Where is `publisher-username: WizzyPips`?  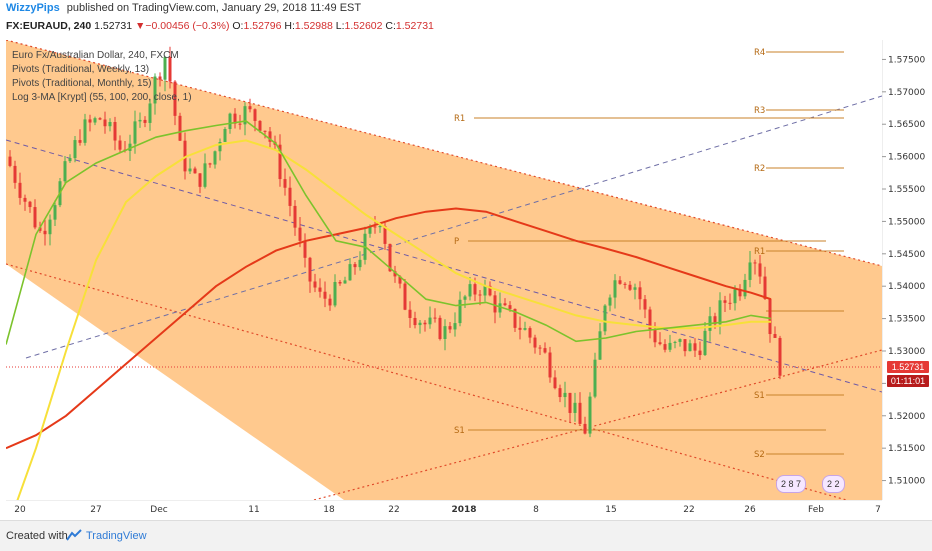 publisher-username: WizzyPips is located at coordinates (33, 8).